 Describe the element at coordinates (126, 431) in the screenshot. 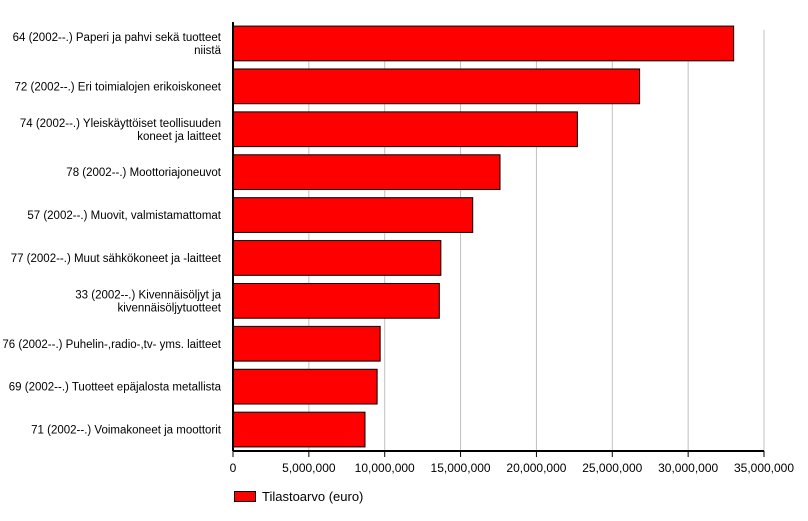

I see `category-label: 71 (2002--.) Voimakoneet ja moottorit` at that location.